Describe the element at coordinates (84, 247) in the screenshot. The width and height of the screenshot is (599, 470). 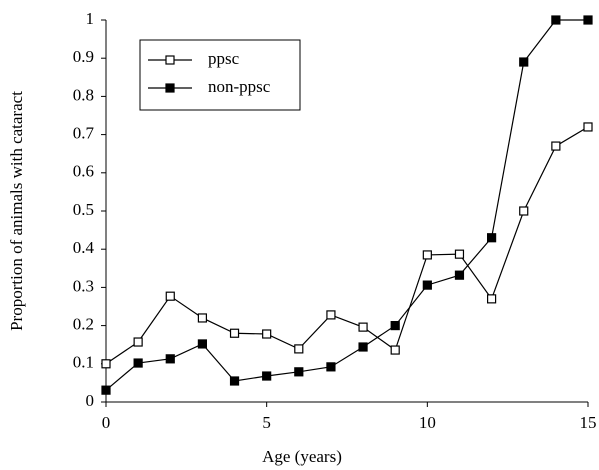
I see `y-tick-label: 0.4` at that location.